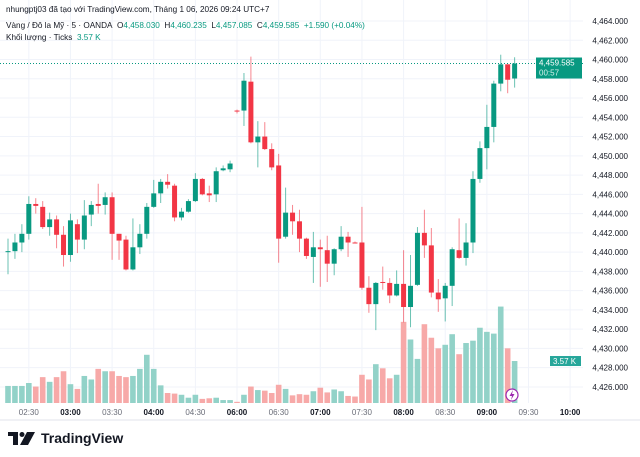 This screenshot has width=640, height=457. What do you see at coordinates (445, 412) in the screenshot?
I see `x-tick-label: 08:30` at bounding box center [445, 412].